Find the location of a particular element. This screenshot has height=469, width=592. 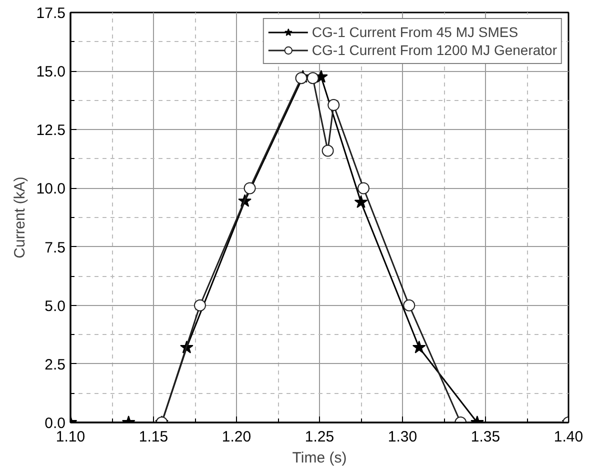

y-tick-label: 17.5 is located at coordinates (51, 13).